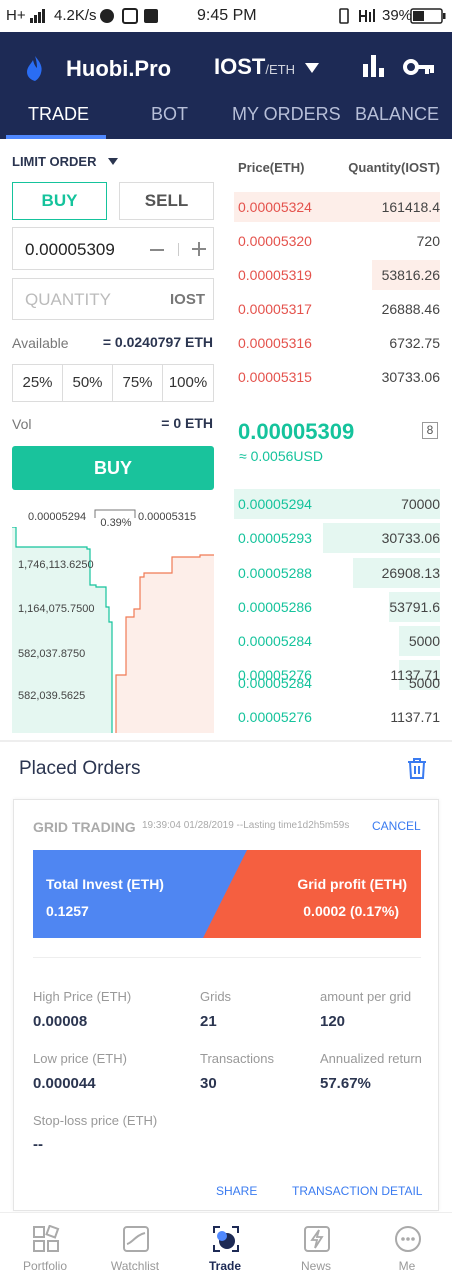 The image size is (452, 1280). What do you see at coordinates (396, 826) in the screenshot?
I see `cancel-button: CANCEL` at bounding box center [396, 826].